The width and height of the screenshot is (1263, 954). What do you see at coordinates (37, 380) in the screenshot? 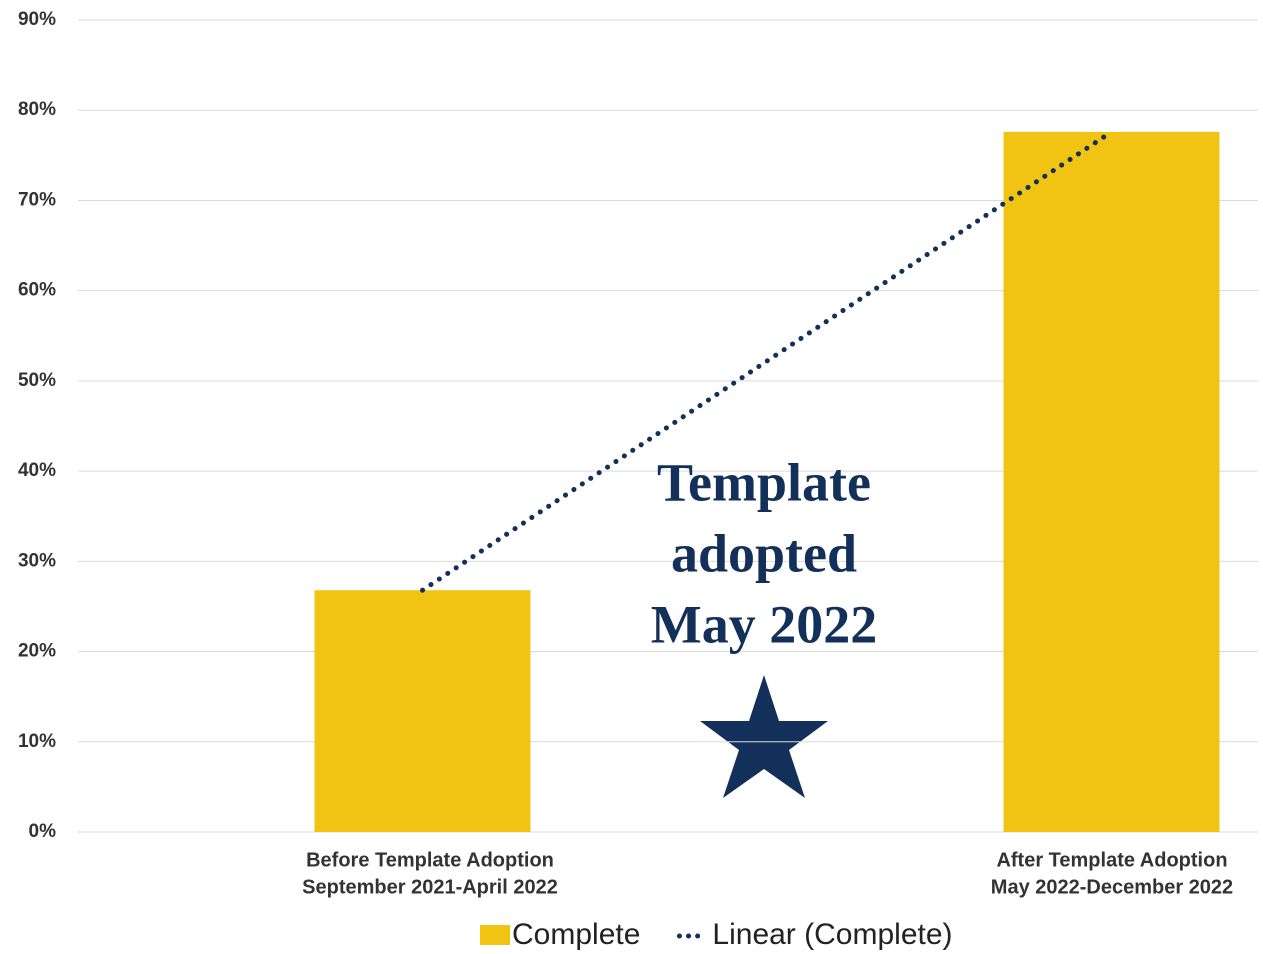
I see `y-tick-label: 50%` at bounding box center [37, 380].